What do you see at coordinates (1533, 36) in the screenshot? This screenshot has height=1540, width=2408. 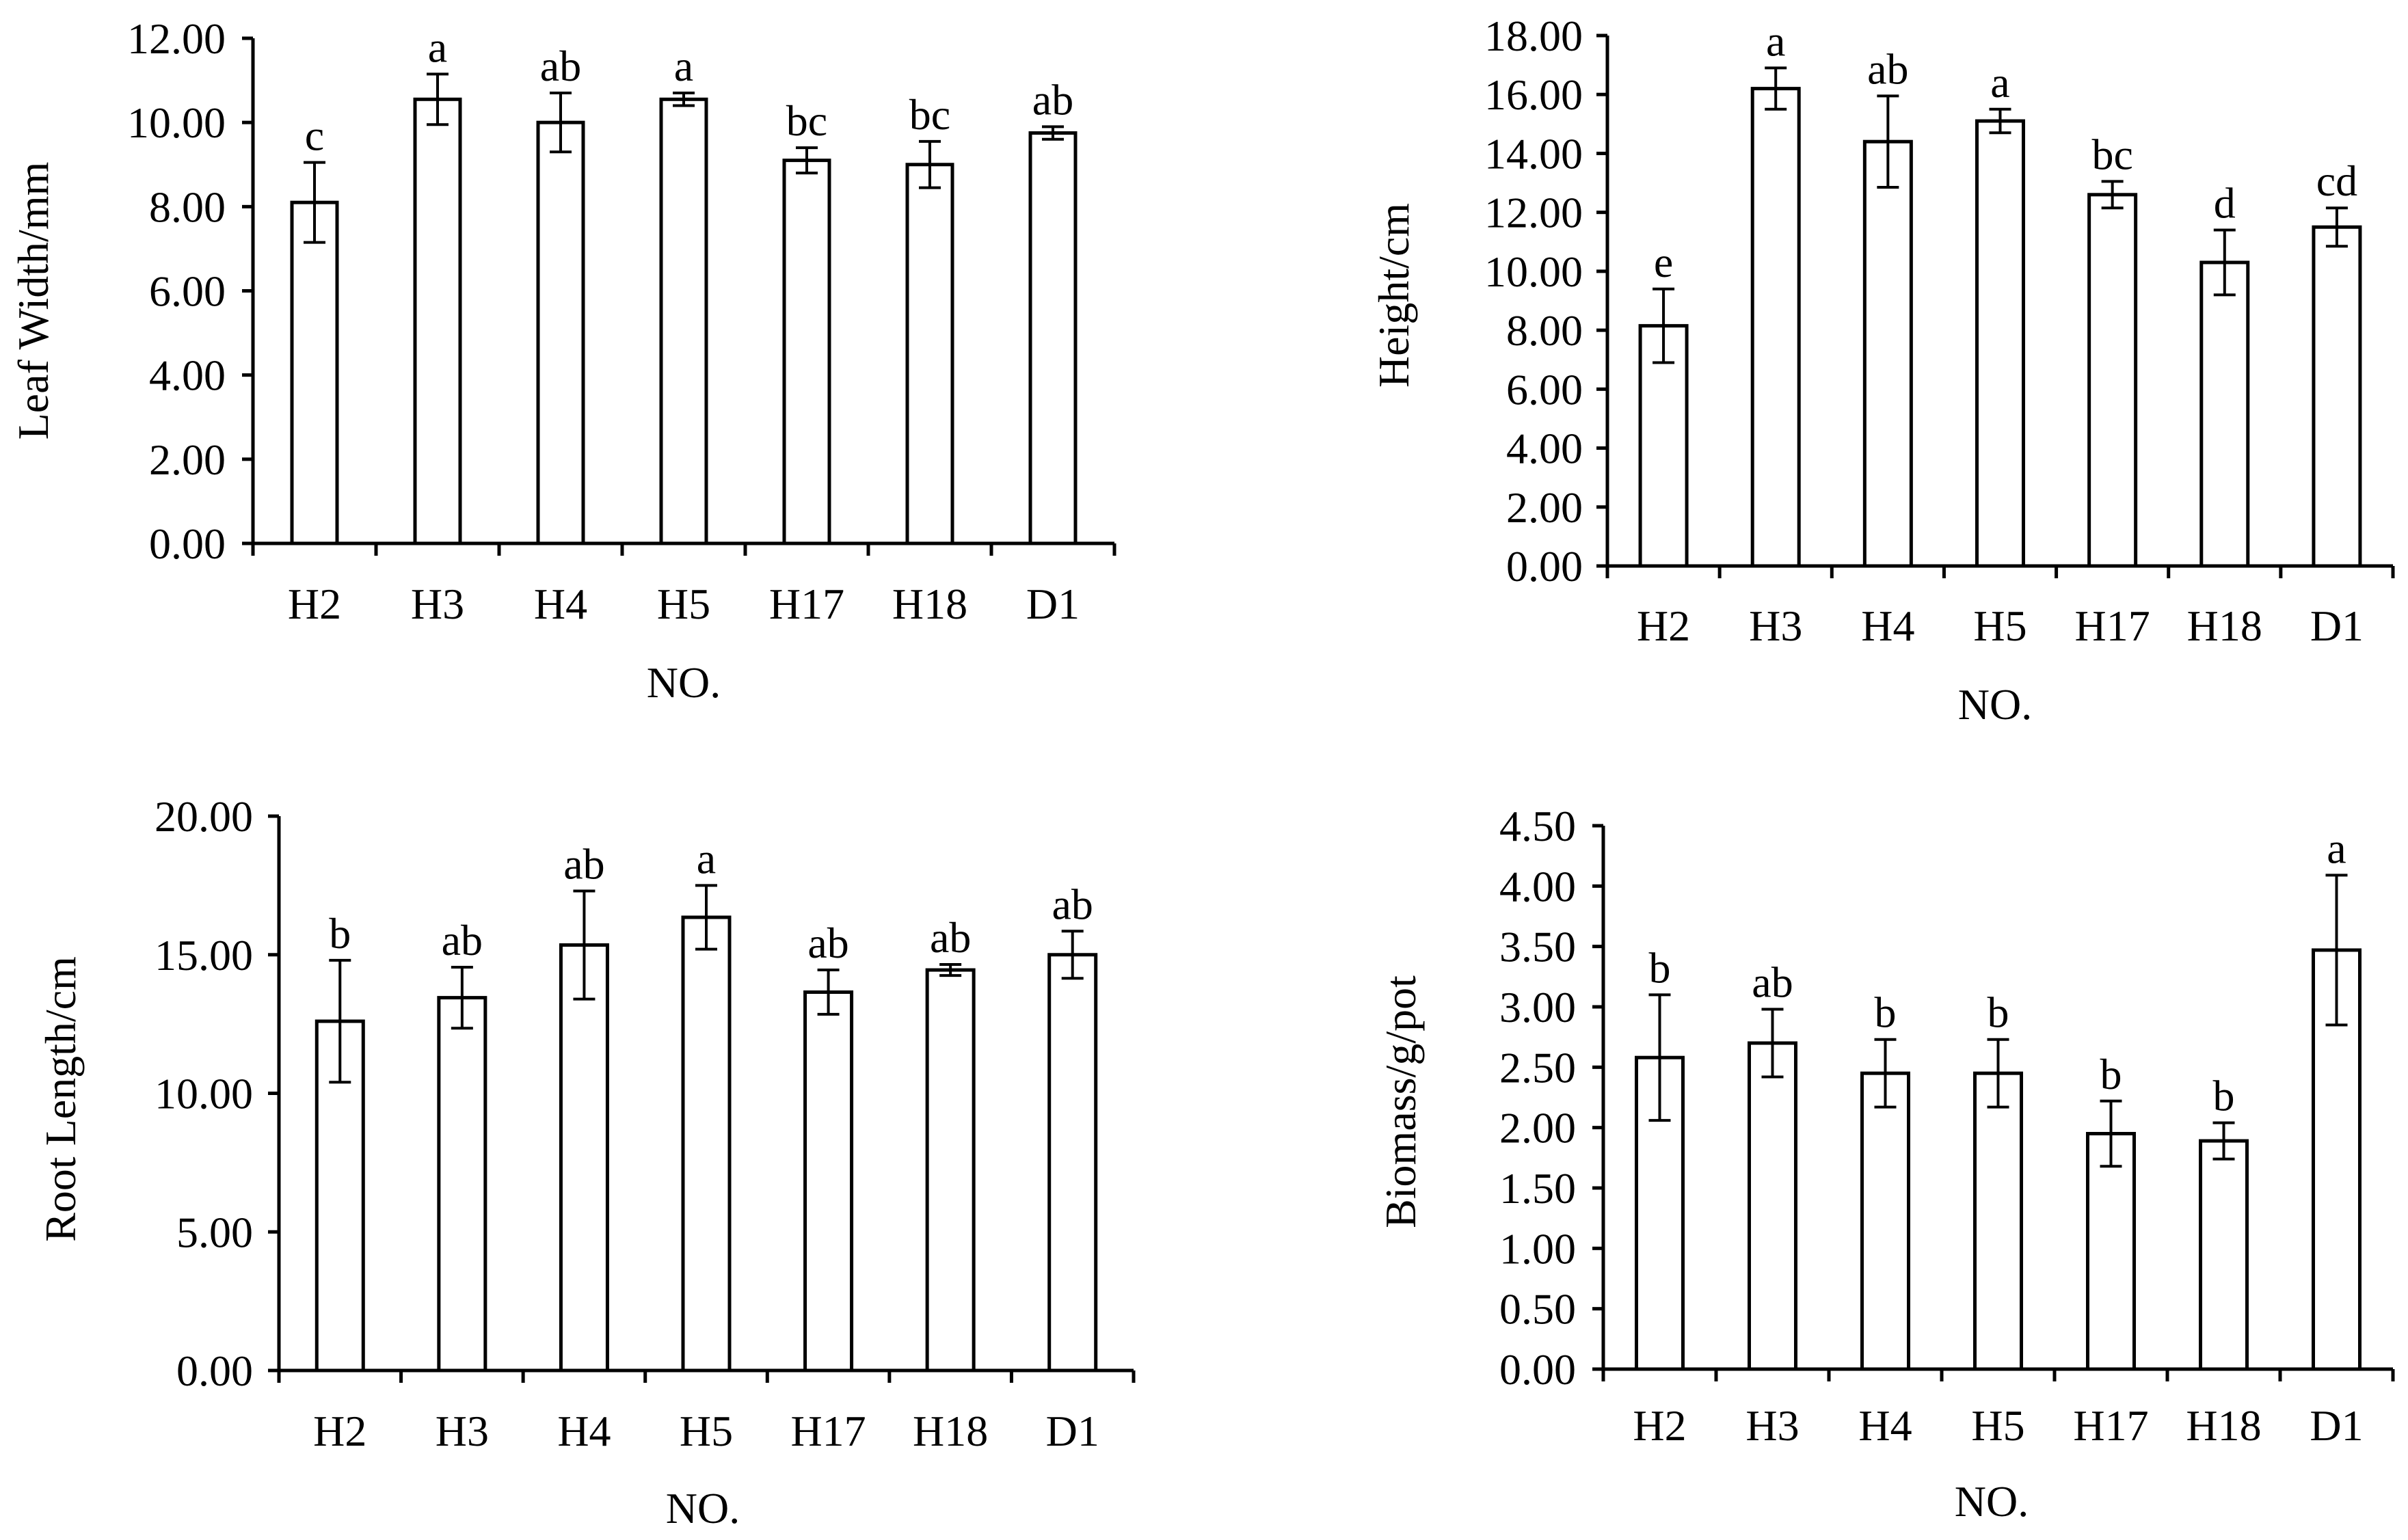 I see `y-tick-label: 18.00` at bounding box center [1533, 36].